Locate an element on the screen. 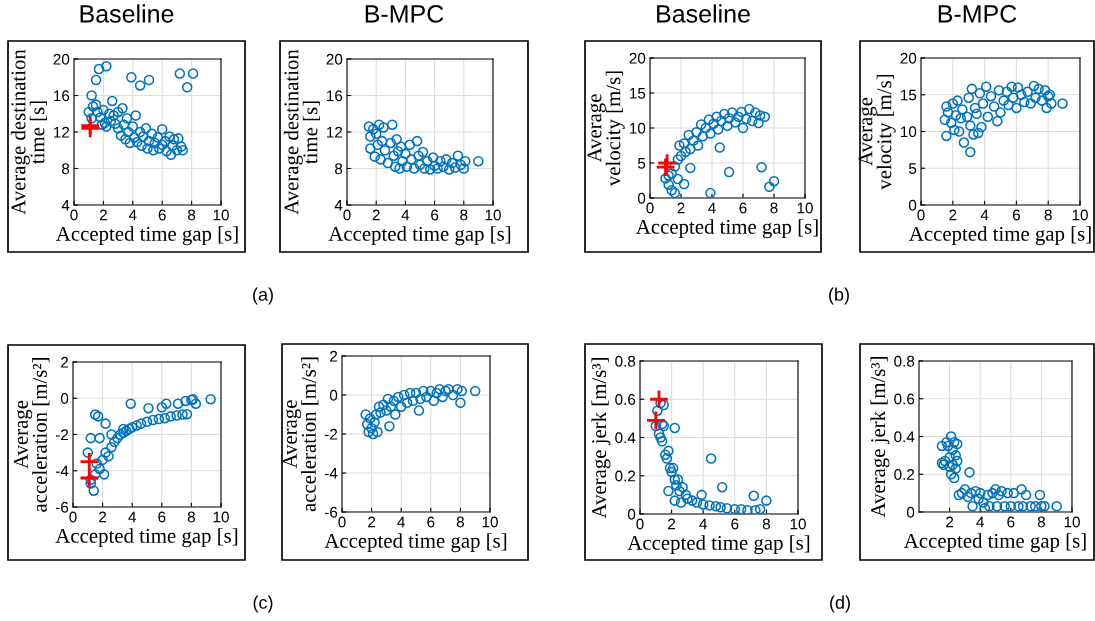  text: (d) is located at coordinates (840, 604).